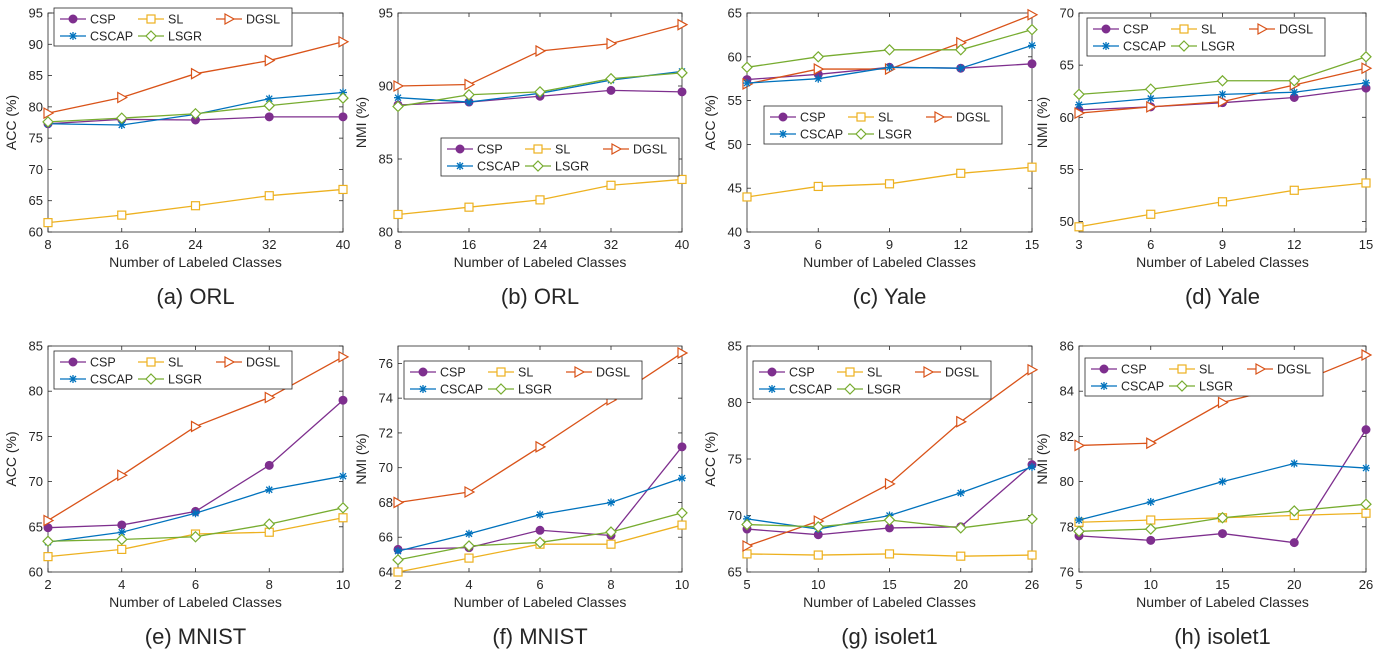 The image size is (1380, 654). What do you see at coordinates (889, 584) in the screenshot?
I see `x-tick-label: 15` at bounding box center [889, 584].